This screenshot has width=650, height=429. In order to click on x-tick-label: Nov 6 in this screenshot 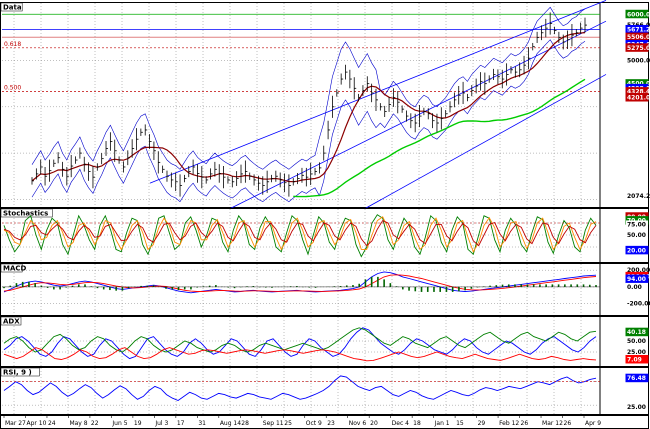, I will do `click(358, 423)`.